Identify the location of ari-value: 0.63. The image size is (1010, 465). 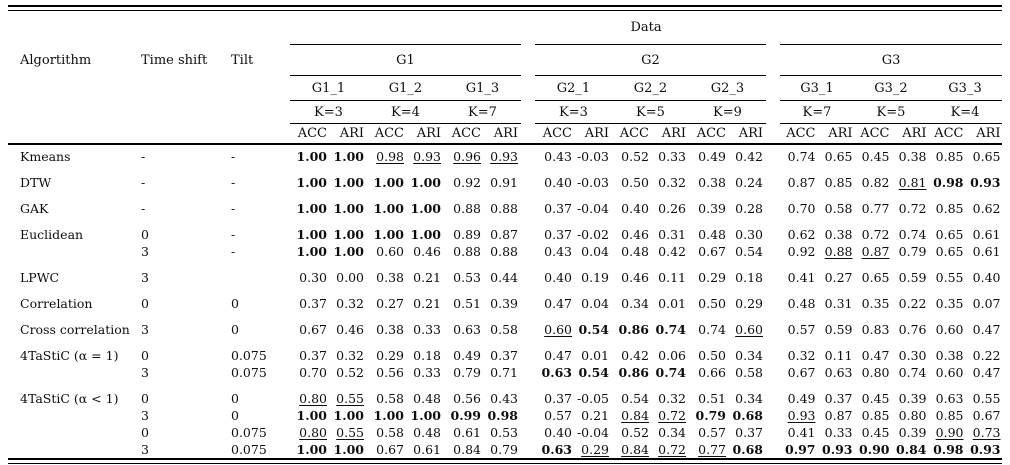
(838, 372).